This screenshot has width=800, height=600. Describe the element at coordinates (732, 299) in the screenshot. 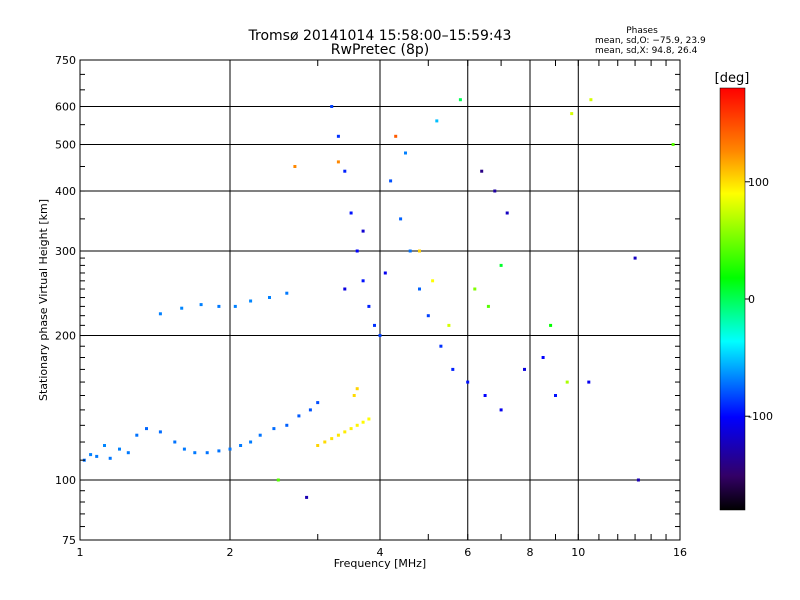

I see `colorbar` at that location.